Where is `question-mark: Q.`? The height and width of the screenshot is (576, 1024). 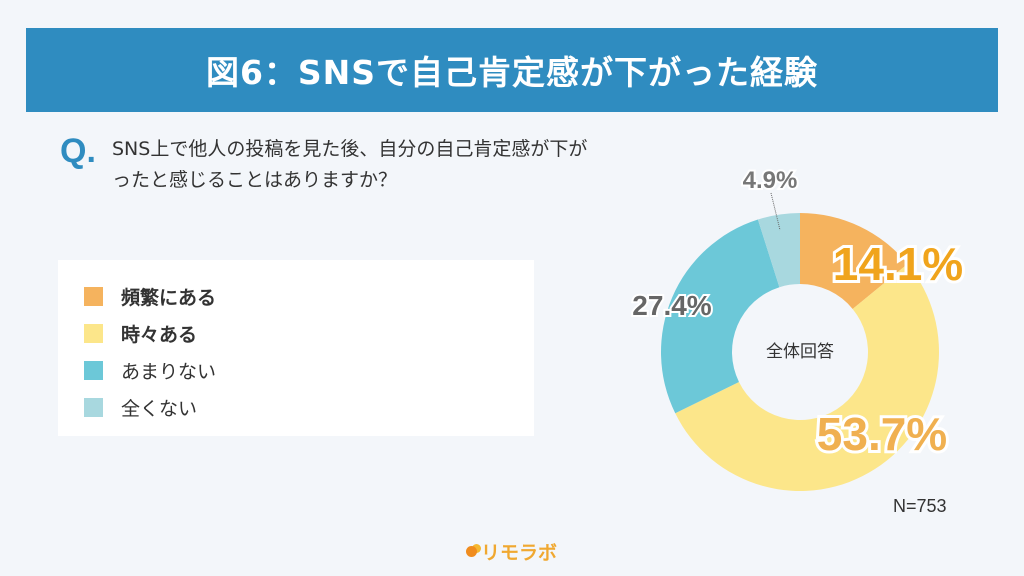
question-mark: Q. is located at coordinates (78, 151).